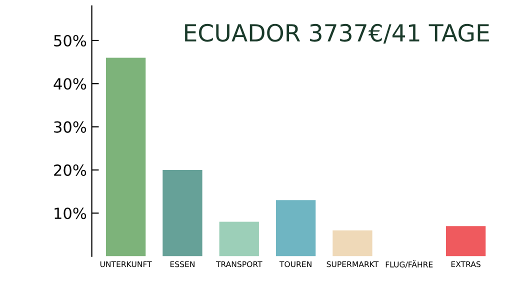 Image resolution: width=510 pixels, height=298 pixels. I want to click on y-tick-label: 10%, so click(70, 214).